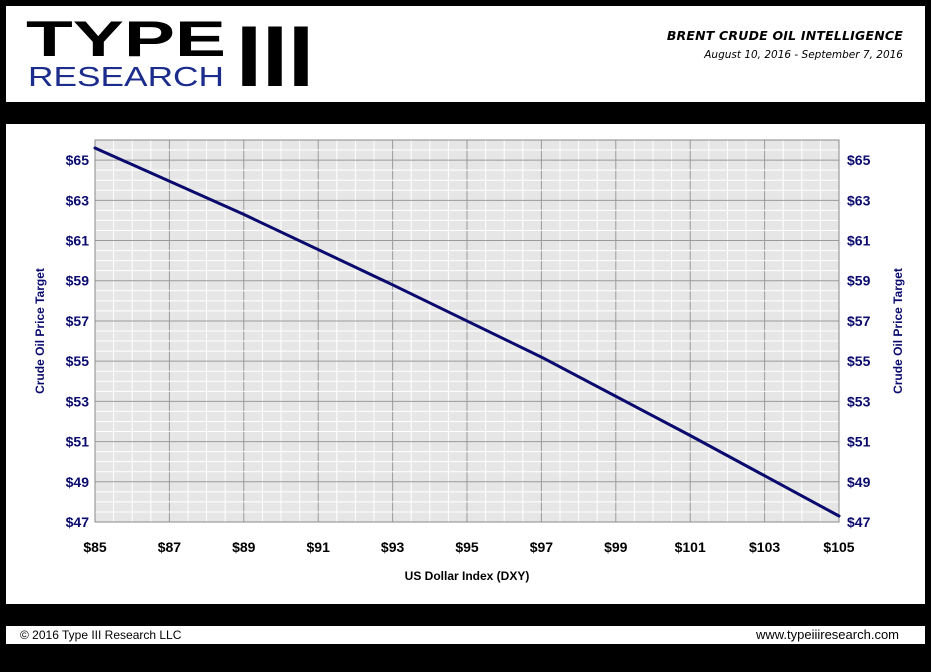 The image size is (931, 672). Describe the element at coordinates (78, 160) in the screenshot. I see `y-tick-label-left: $65` at that location.